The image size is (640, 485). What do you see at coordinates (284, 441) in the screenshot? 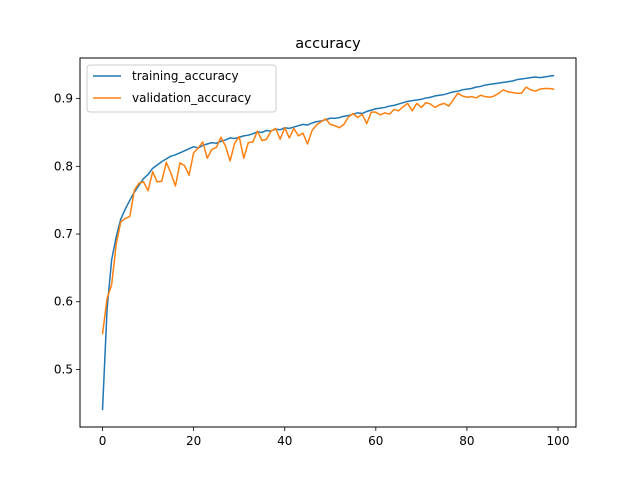
I see `x-tick-label: 40` at bounding box center [284, 441].